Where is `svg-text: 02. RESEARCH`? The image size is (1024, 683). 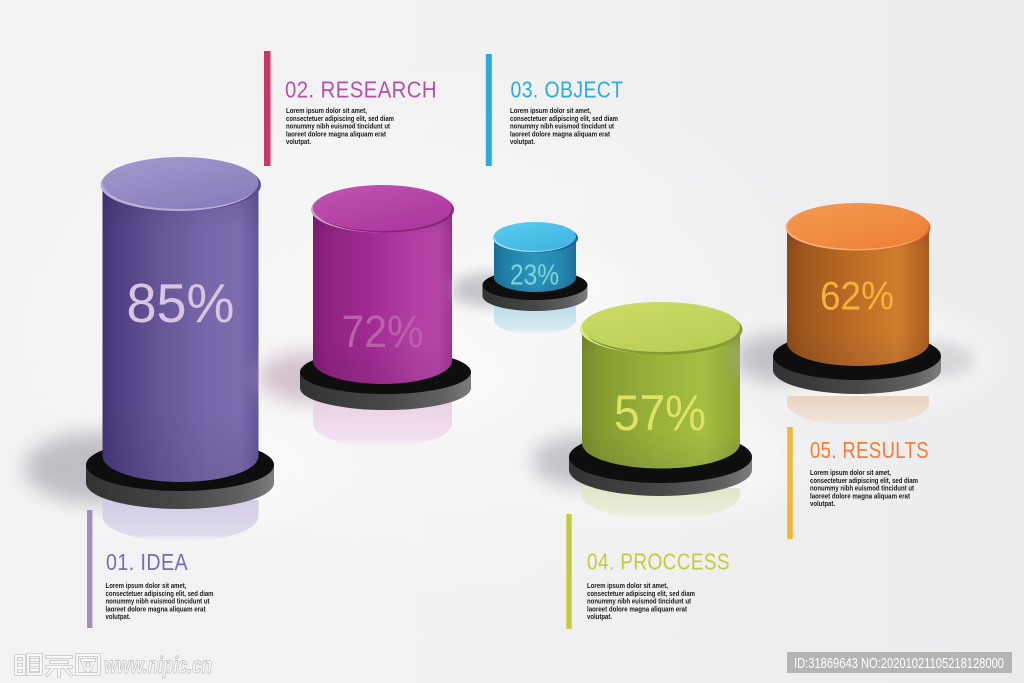 svg-text: 02. RESEARCH is located at coordinates (361, 90).